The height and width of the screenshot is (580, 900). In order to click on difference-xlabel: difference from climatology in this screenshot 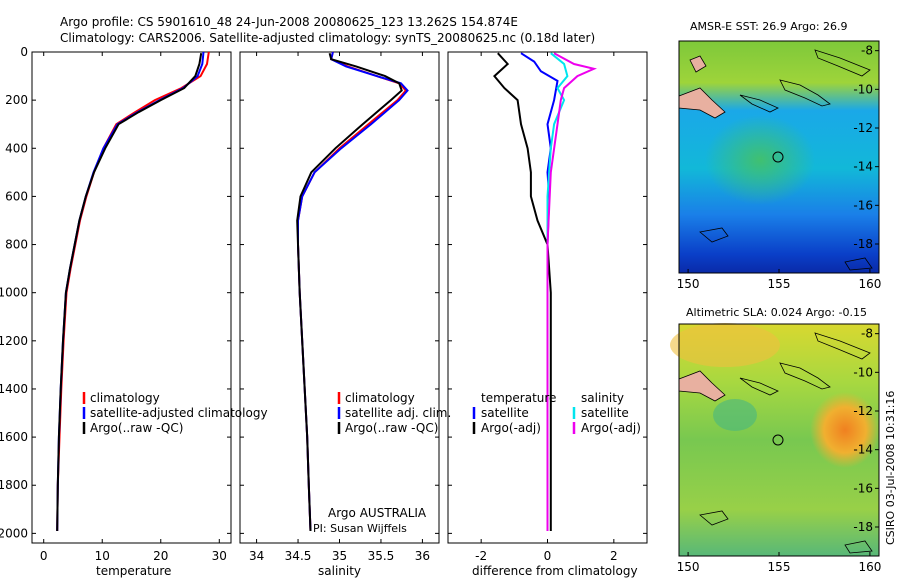, I will do `click(555, 571)`.